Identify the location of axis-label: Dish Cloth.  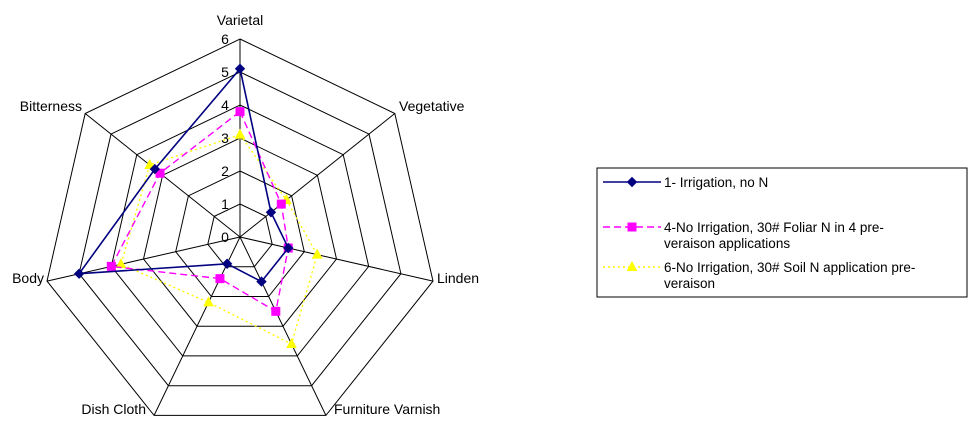
(113, 409).